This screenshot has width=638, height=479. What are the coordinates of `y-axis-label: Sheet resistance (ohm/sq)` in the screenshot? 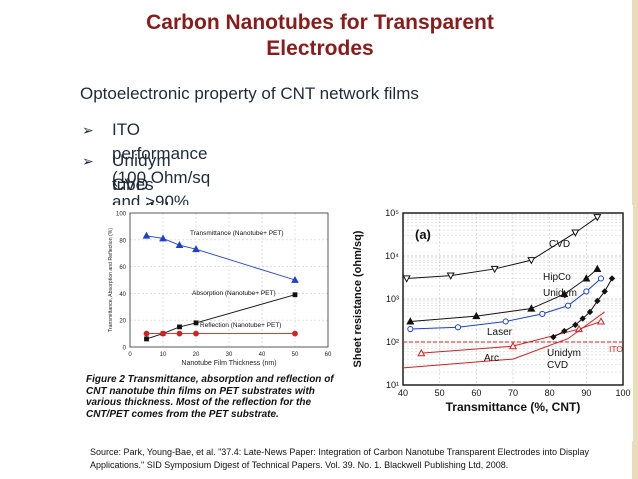 It's located at (358, 298).